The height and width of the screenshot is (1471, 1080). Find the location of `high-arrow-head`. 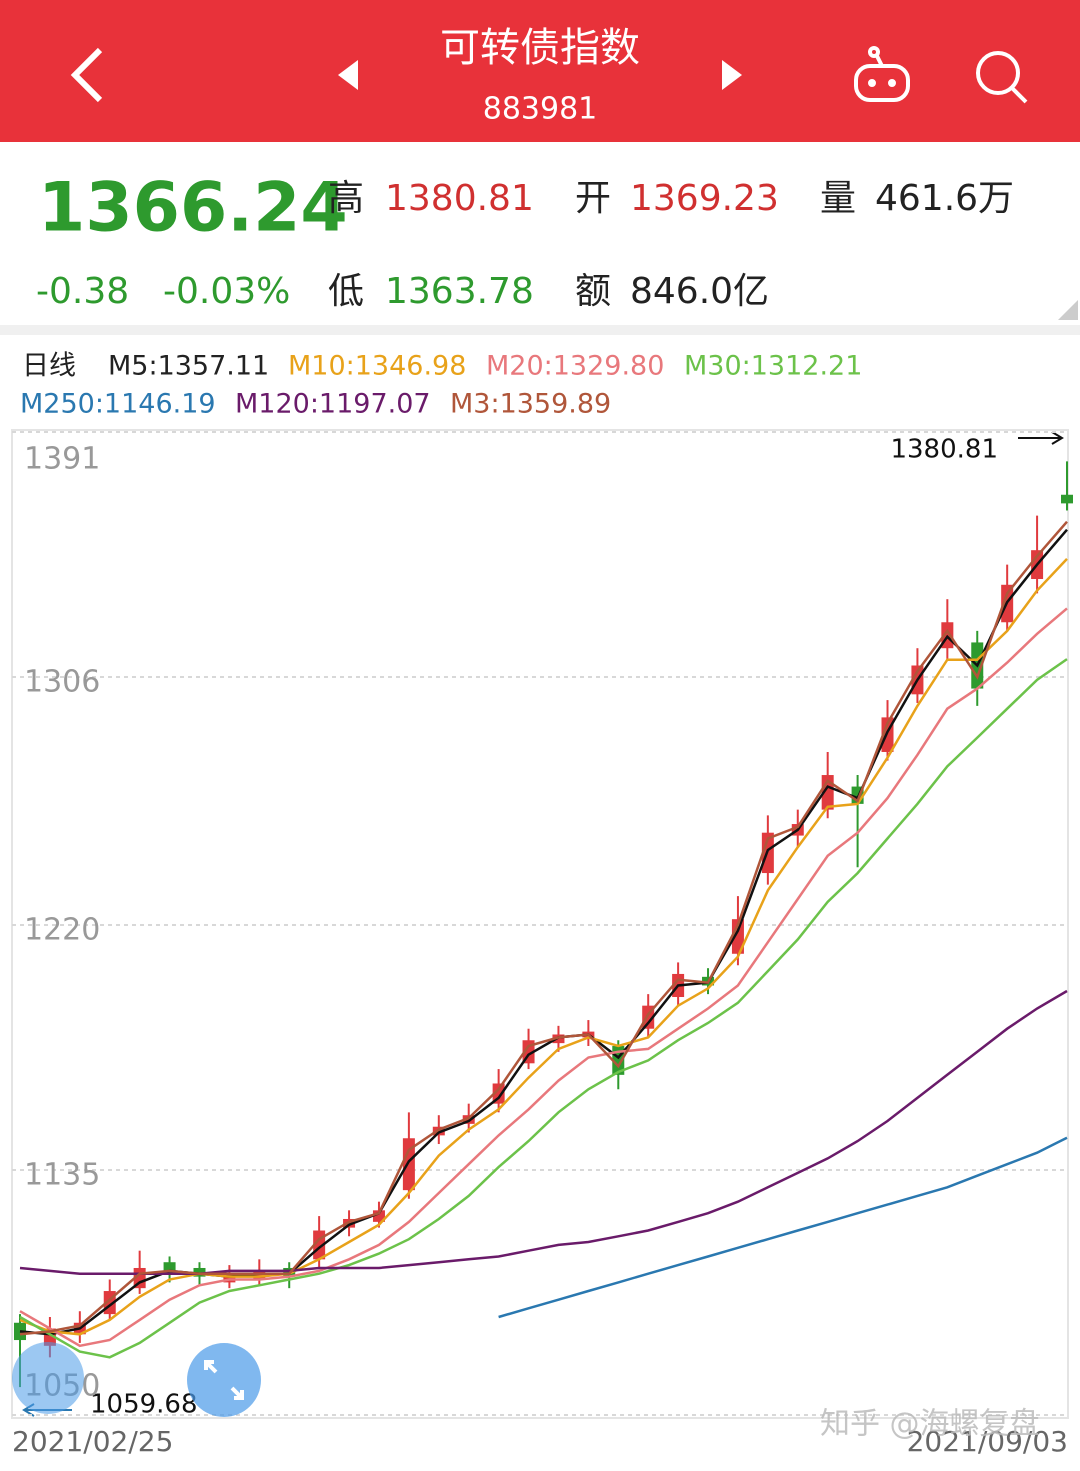

high-arrow-head is located at coordinates (1057, 438).